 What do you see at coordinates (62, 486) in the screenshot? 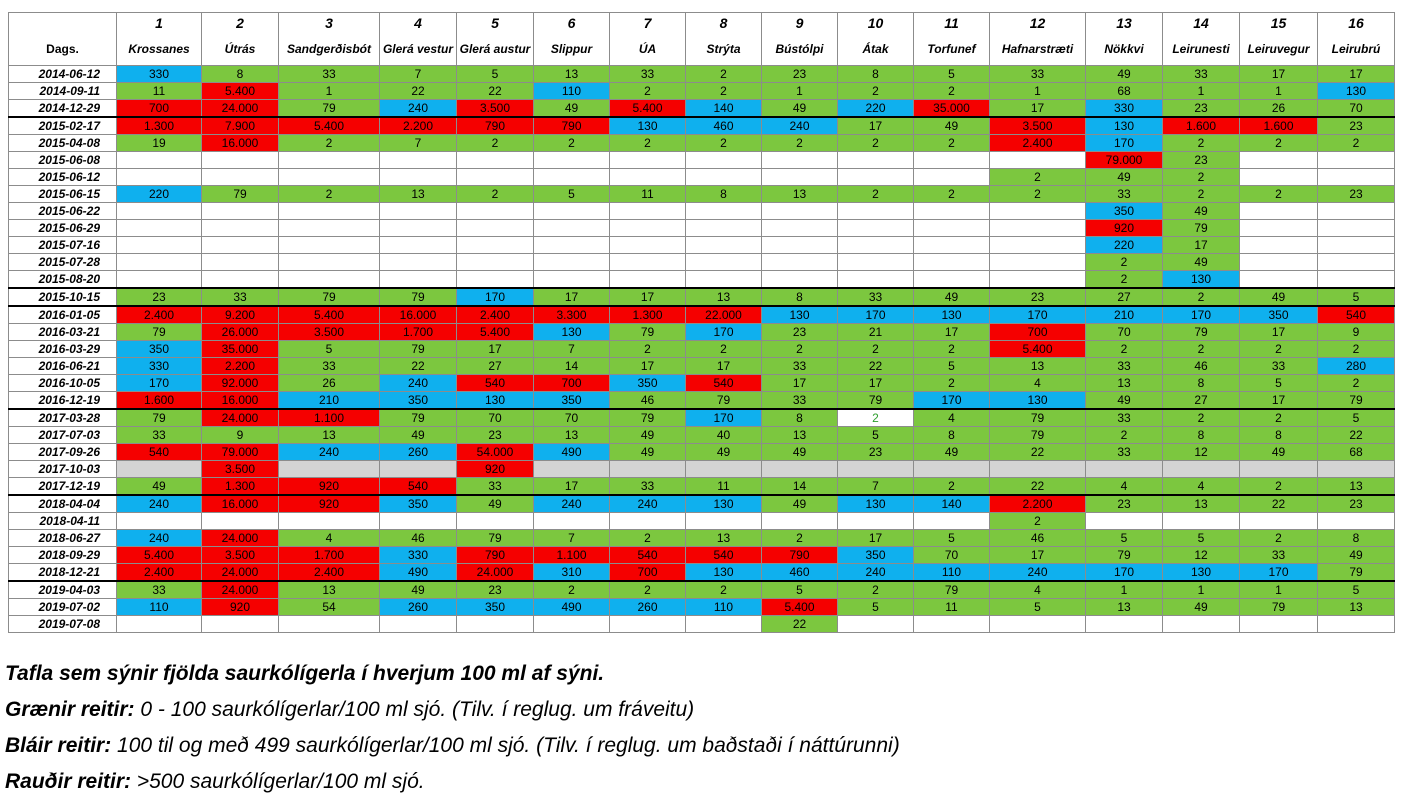
I see `row-date: 2017-12-19` at bounding box center [62, 486].